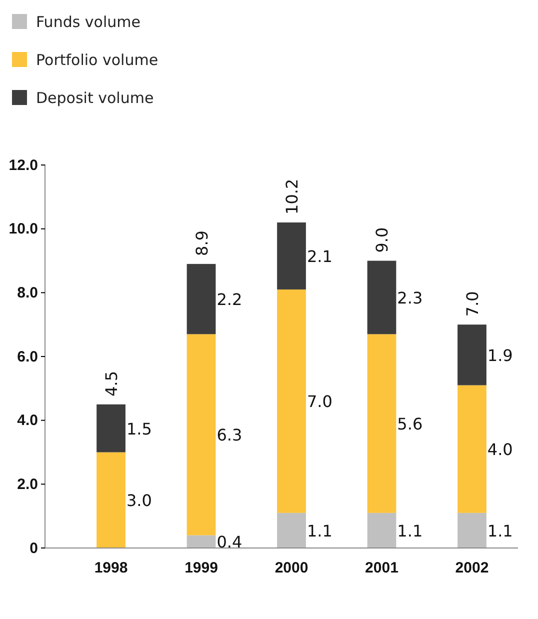 Image resolution: width=538 pixels, height=619 pixels. Describe the element at coordinates (410, 424) in the screenshot. I see `data-label: 5.6` at that location.